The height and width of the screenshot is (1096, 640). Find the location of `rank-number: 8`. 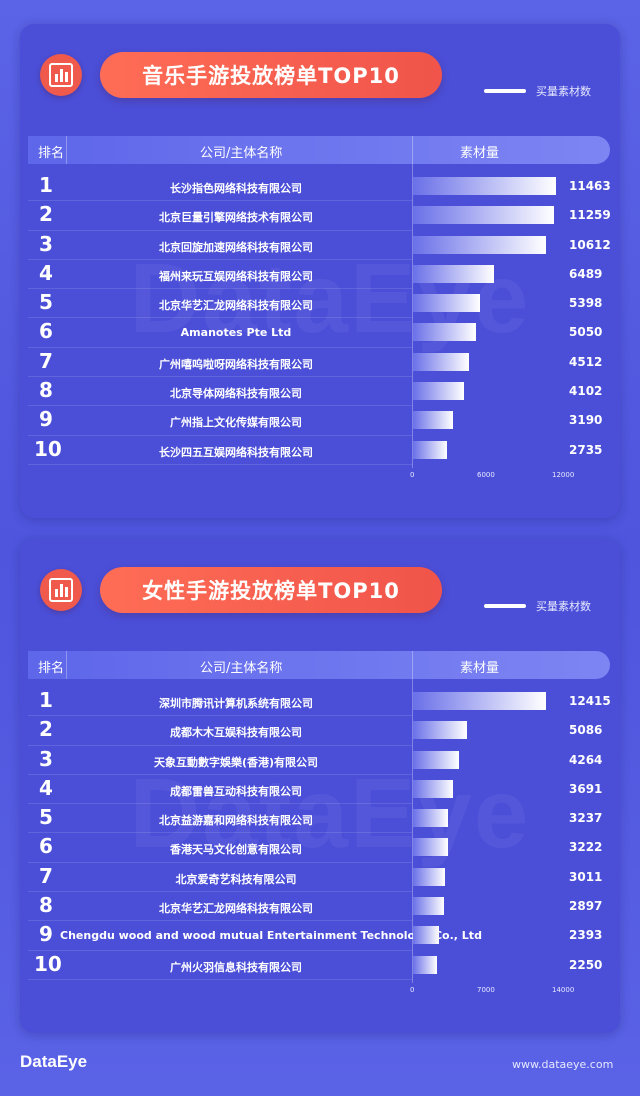

rank-number: 8 is located at coordinates (46, 390).